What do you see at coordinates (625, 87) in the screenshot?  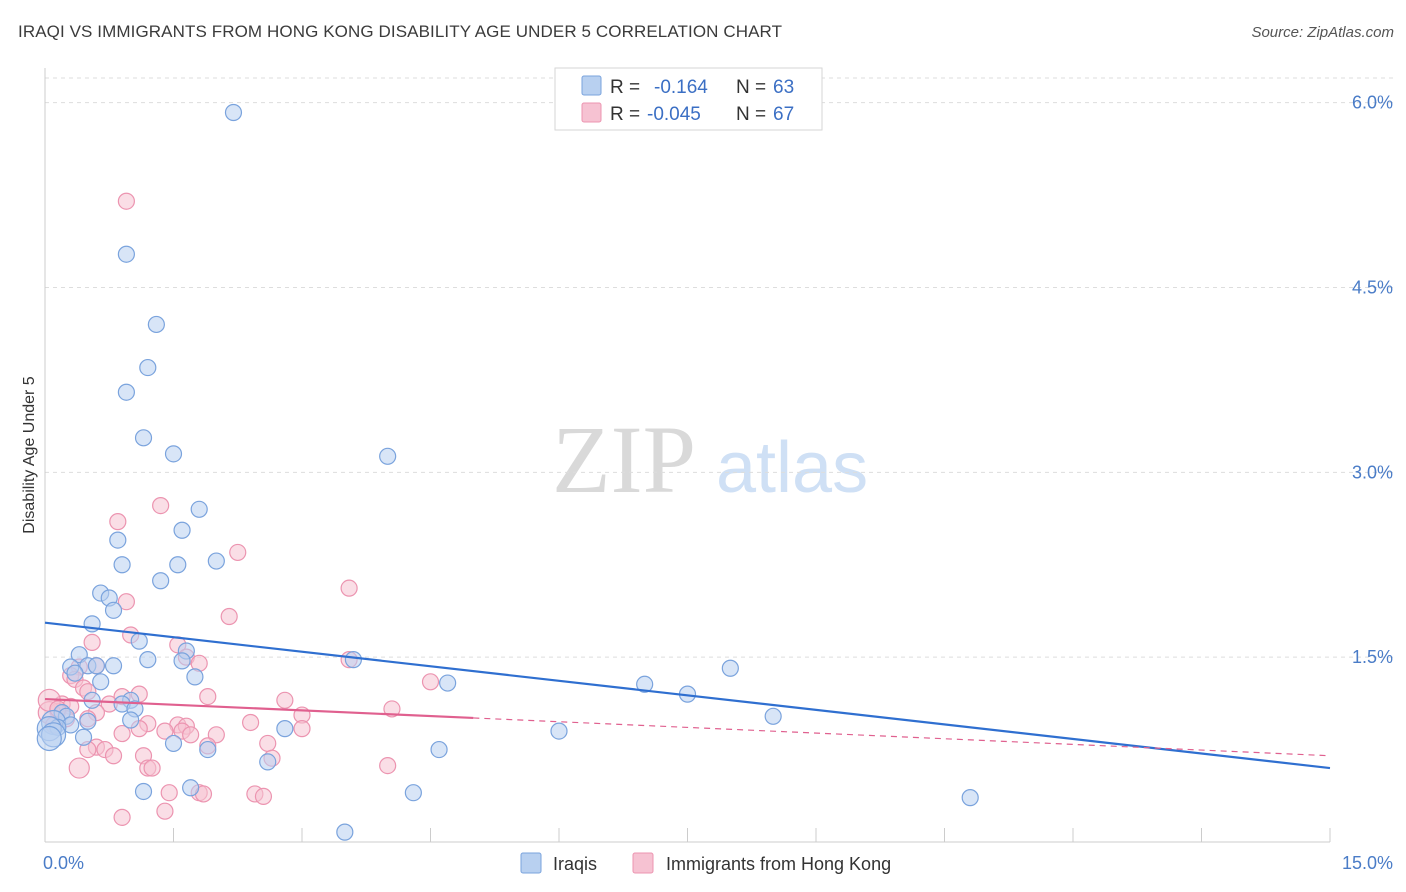 I see `legend-r-label-1: R =` at bounding box center [625, 87].